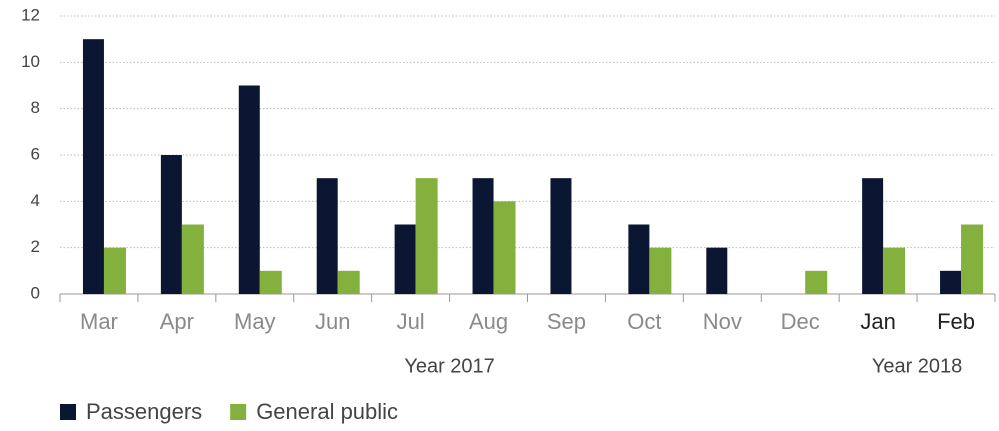 The width and height of the screenshot is (999, 431). I want to click on legend-label: General public, so click(327, 411).